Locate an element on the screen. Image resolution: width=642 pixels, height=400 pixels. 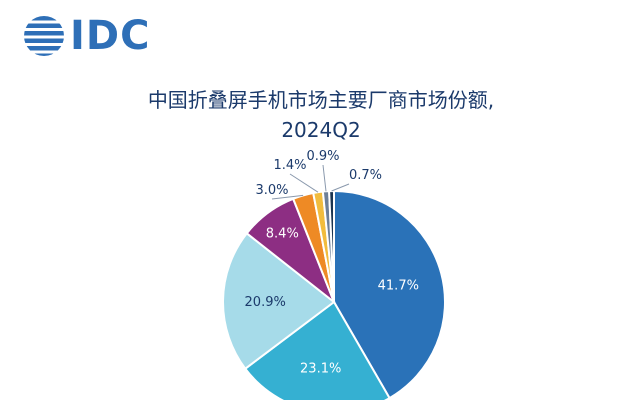
chart-subtitle: 2024Q2 is located at coordinates (321, 130).